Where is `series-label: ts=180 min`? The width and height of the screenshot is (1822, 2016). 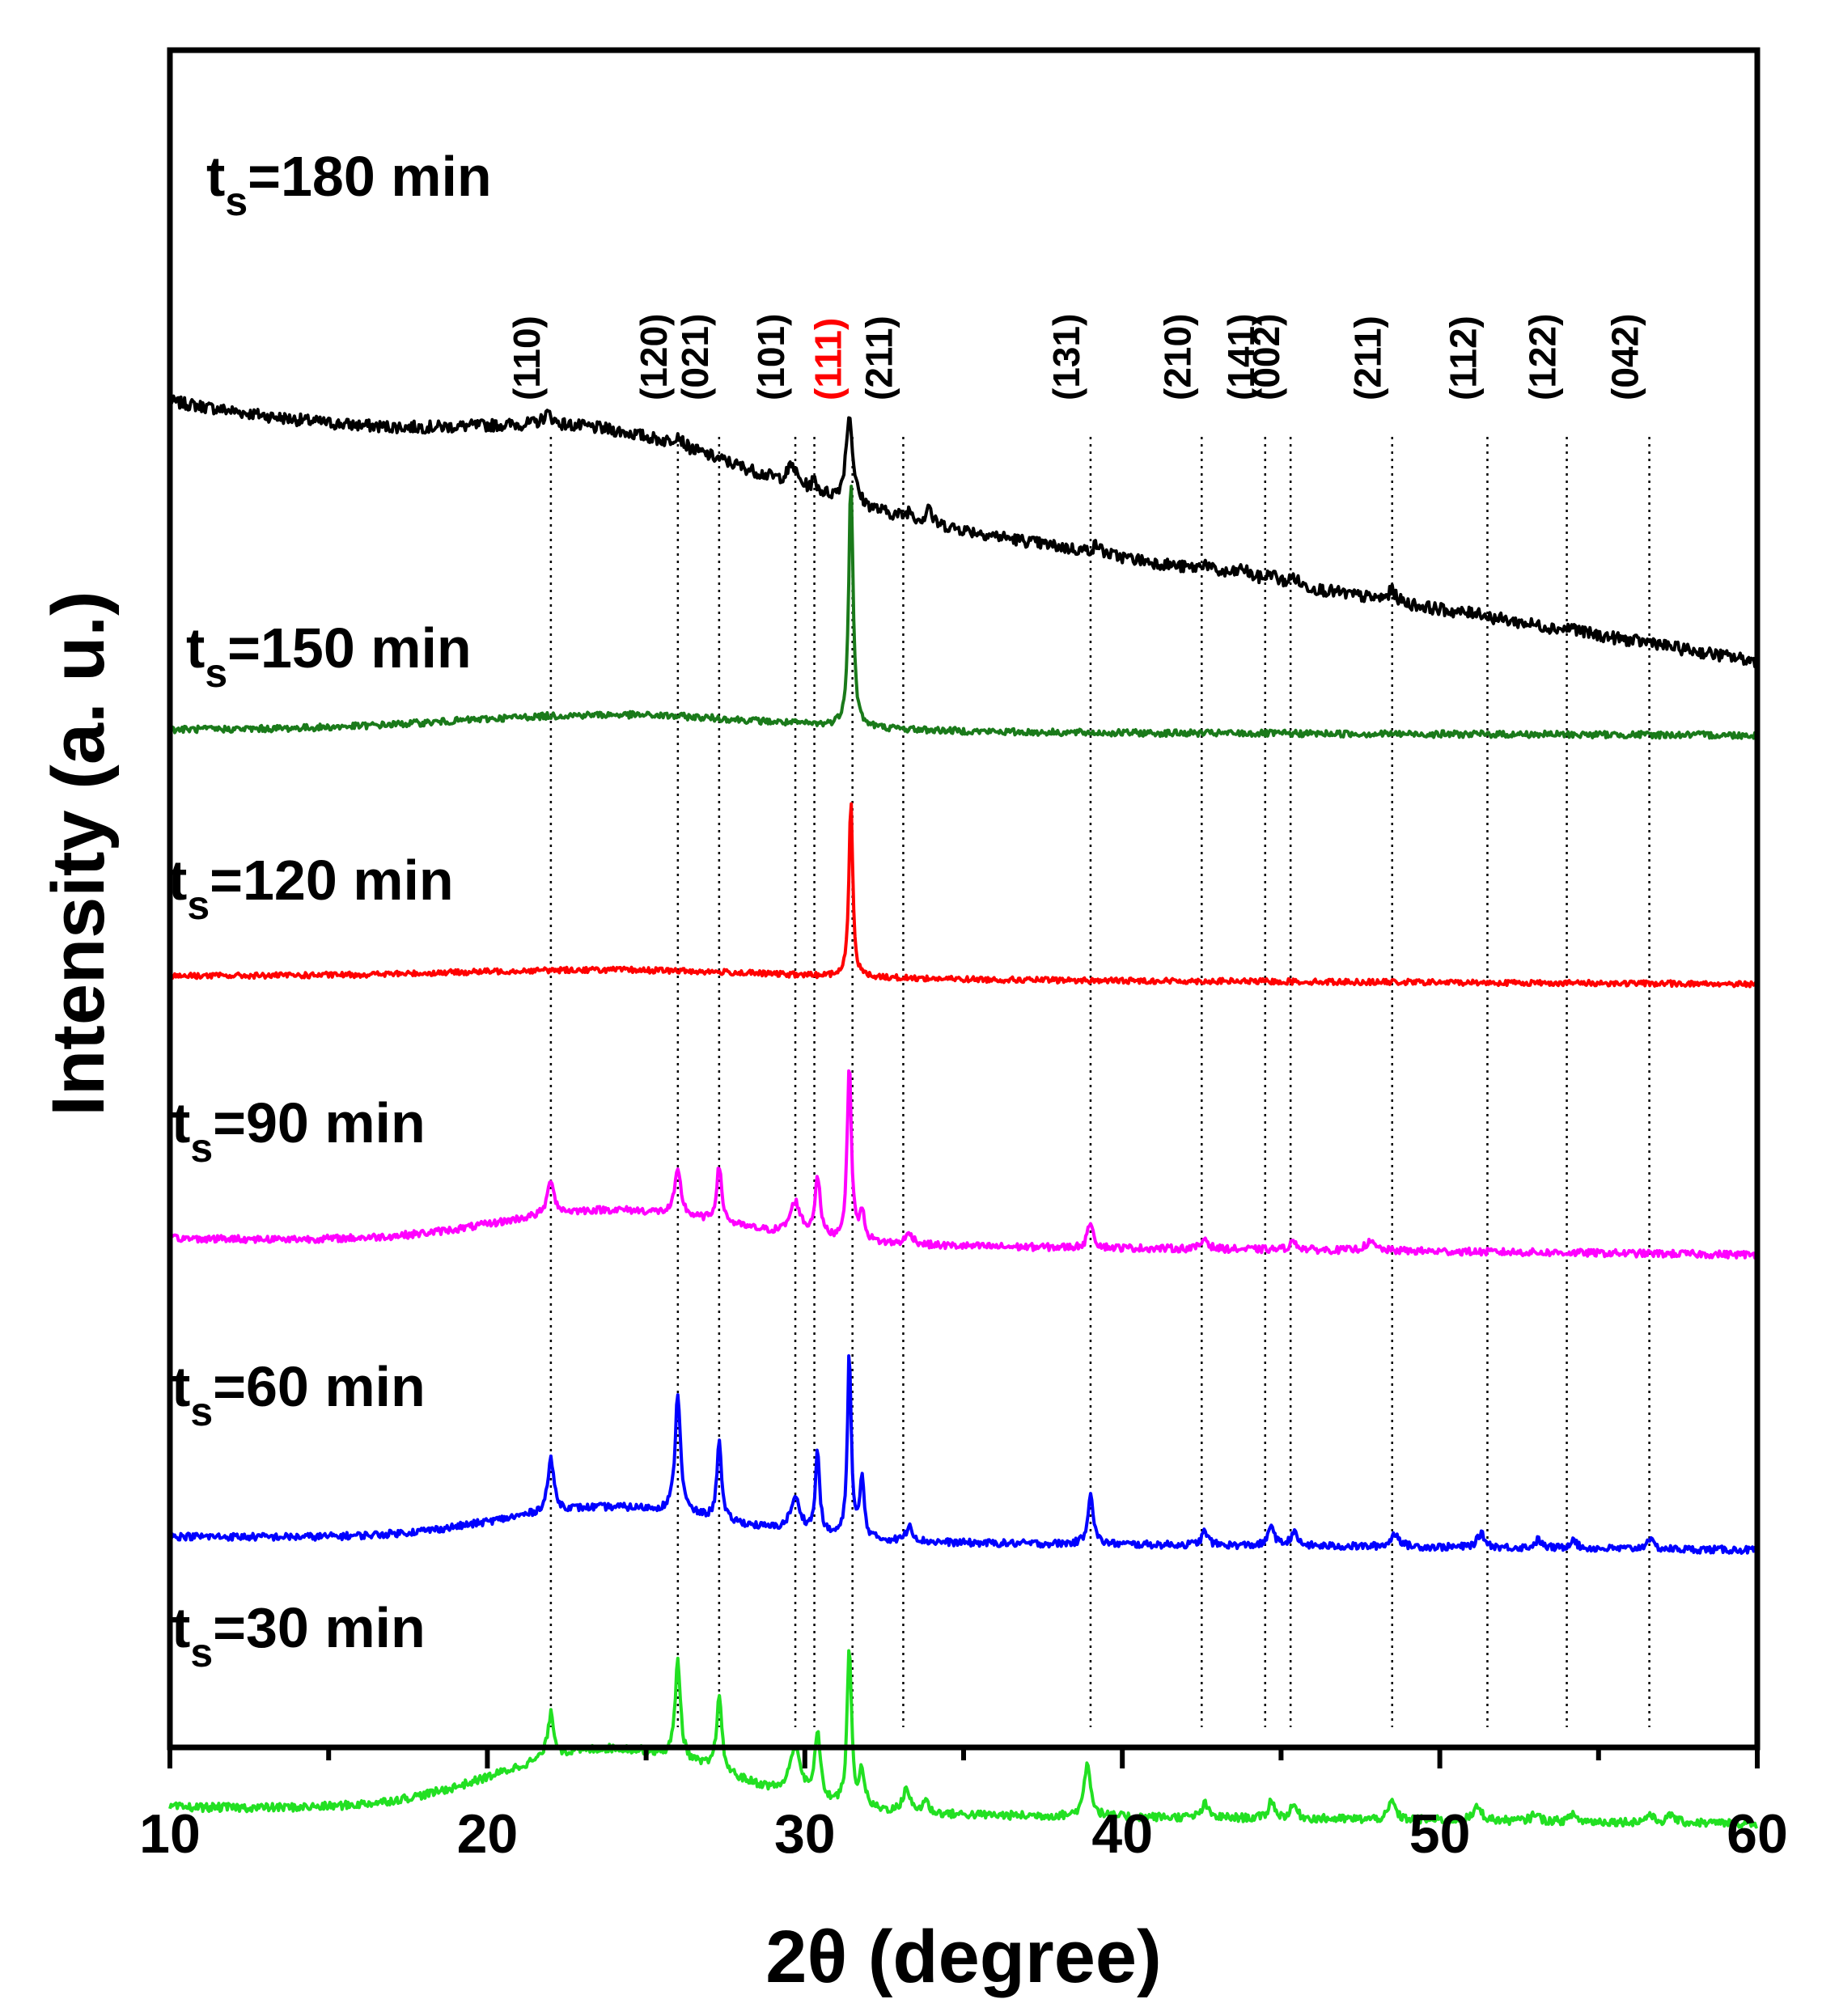
series-label: ts=180 min is located at coordinates (349, 184).